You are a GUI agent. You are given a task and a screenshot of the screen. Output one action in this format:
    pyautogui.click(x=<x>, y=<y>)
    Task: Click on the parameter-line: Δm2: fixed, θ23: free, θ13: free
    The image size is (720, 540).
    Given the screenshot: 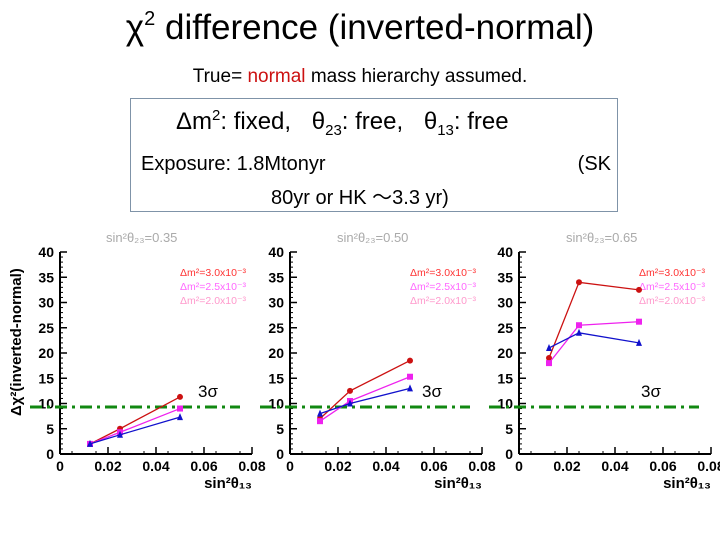 What is the action you would take?
    pyautogui.click(x=342, y=123)
    